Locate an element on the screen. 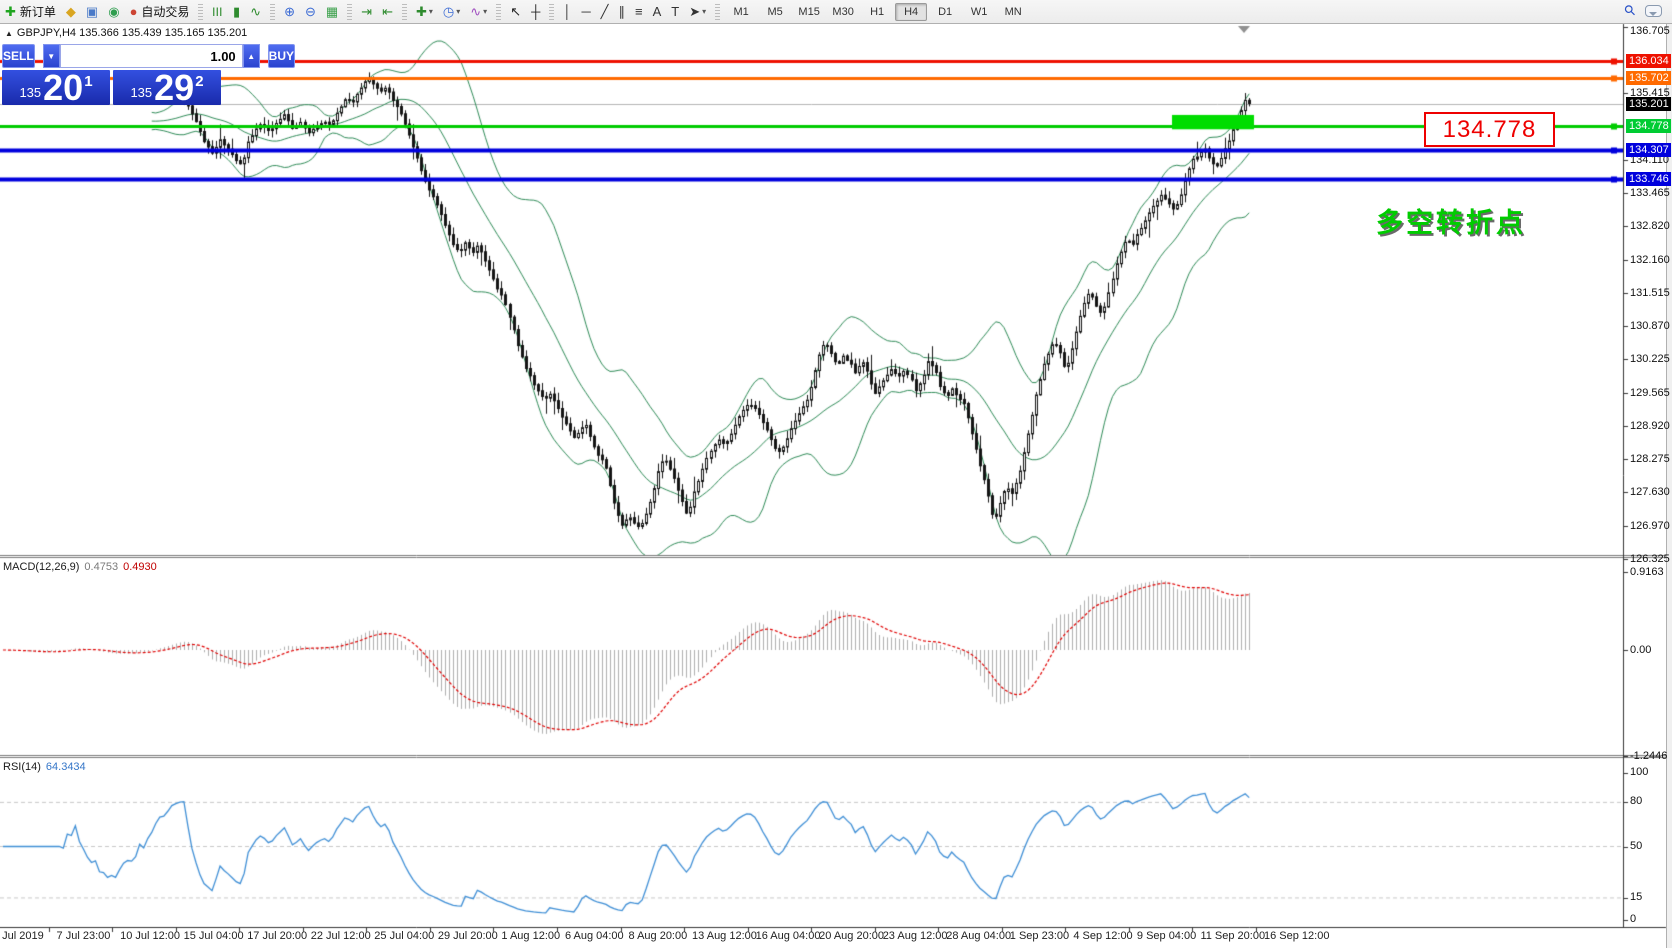 The width and height of the screenshot is (1672, 948). signals-icon: ◉ is located at coordinates (114, 11).